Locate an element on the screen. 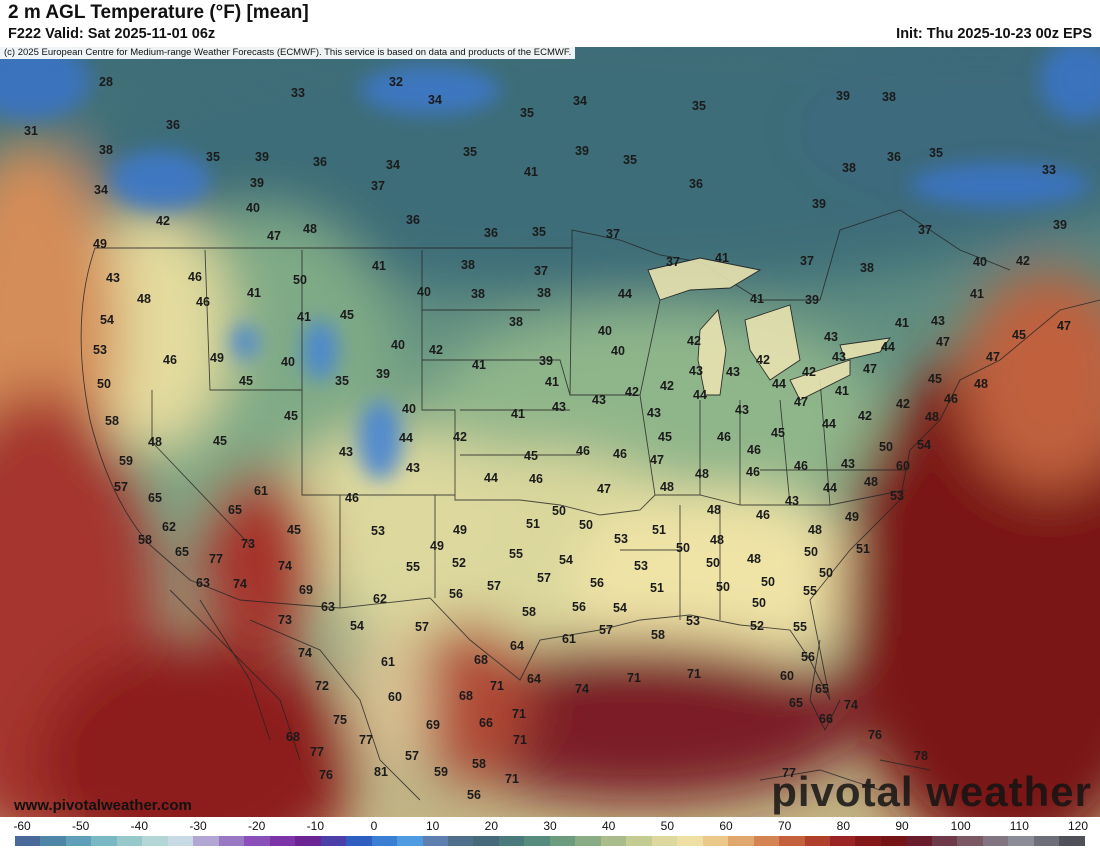  colorbar-tick-label: -20 is located at coordinates (256, 826).